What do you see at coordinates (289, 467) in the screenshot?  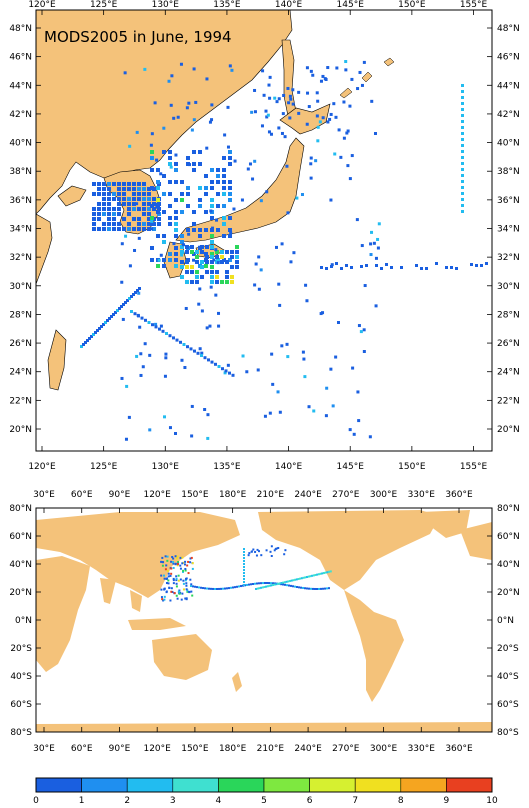 I see `lon-tick-label: 140°E` at bounding box center [289, 467].